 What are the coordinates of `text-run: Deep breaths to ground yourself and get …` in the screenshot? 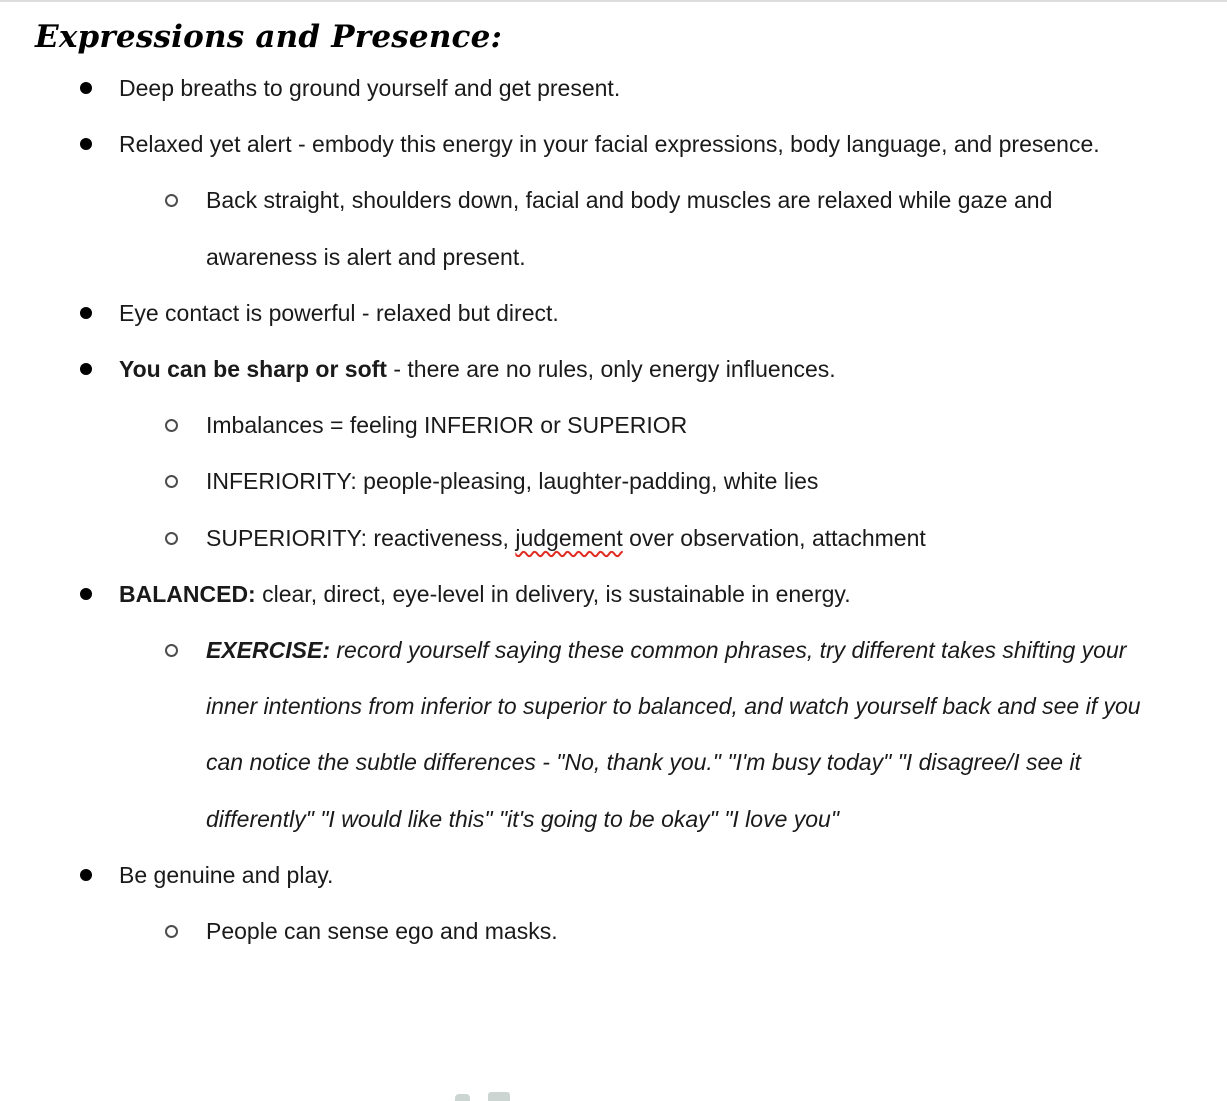 It's located at (370, 88).